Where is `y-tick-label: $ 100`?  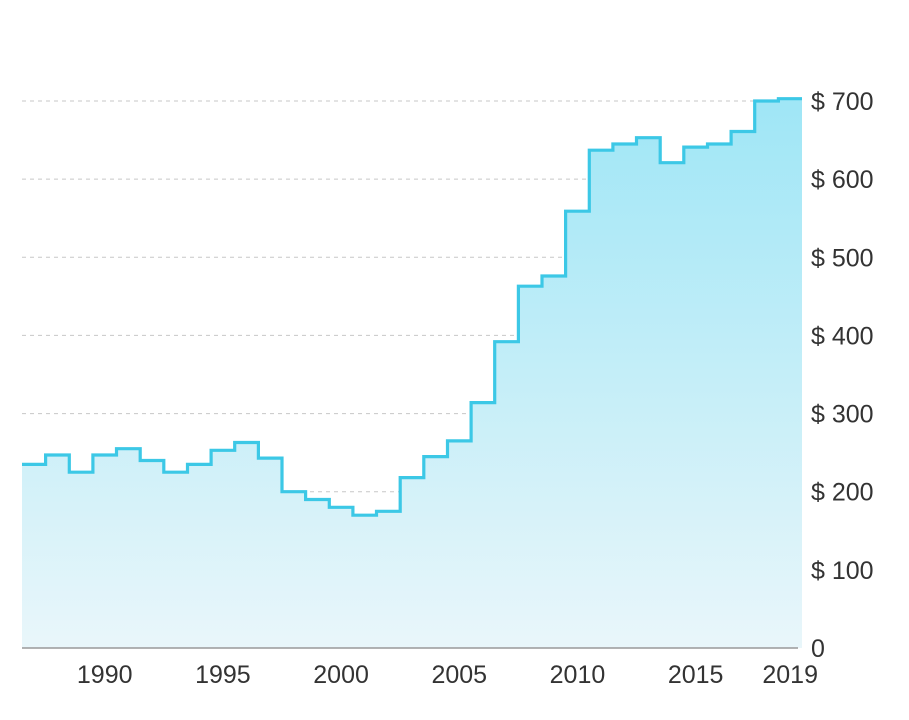
y-tick-label: $ 100 is located at coordinates (842, 571).